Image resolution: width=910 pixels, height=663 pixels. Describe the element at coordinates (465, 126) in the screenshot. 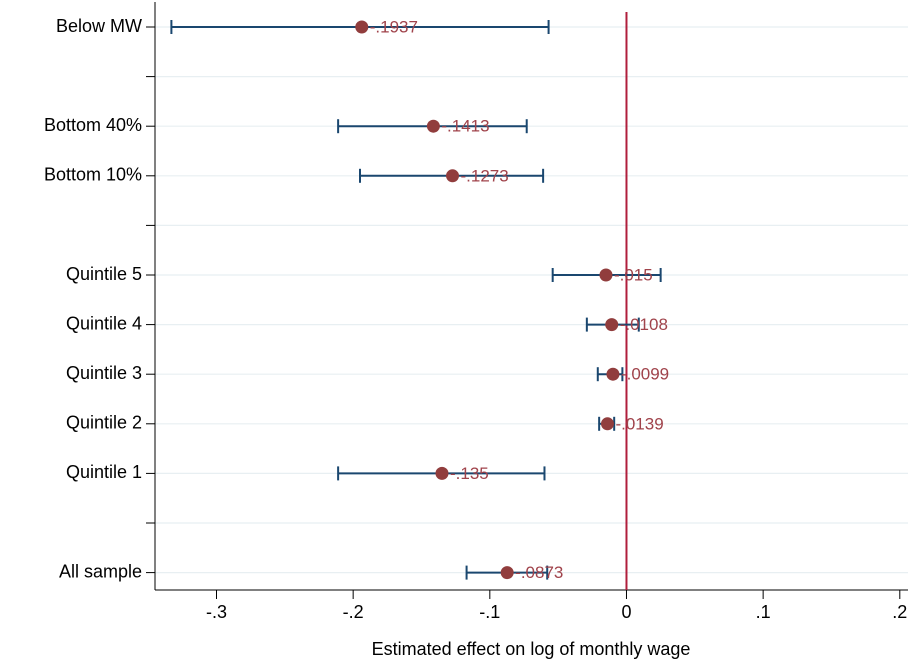

I see `value-label: -.1413` at that location.